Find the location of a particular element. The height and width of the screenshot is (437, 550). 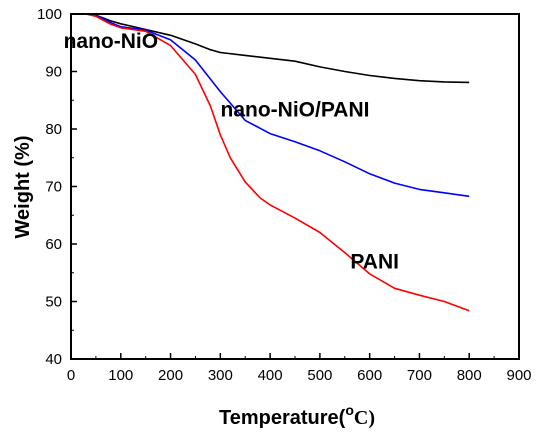

y-tick-label: 80 is located at coordinates (53, 129).